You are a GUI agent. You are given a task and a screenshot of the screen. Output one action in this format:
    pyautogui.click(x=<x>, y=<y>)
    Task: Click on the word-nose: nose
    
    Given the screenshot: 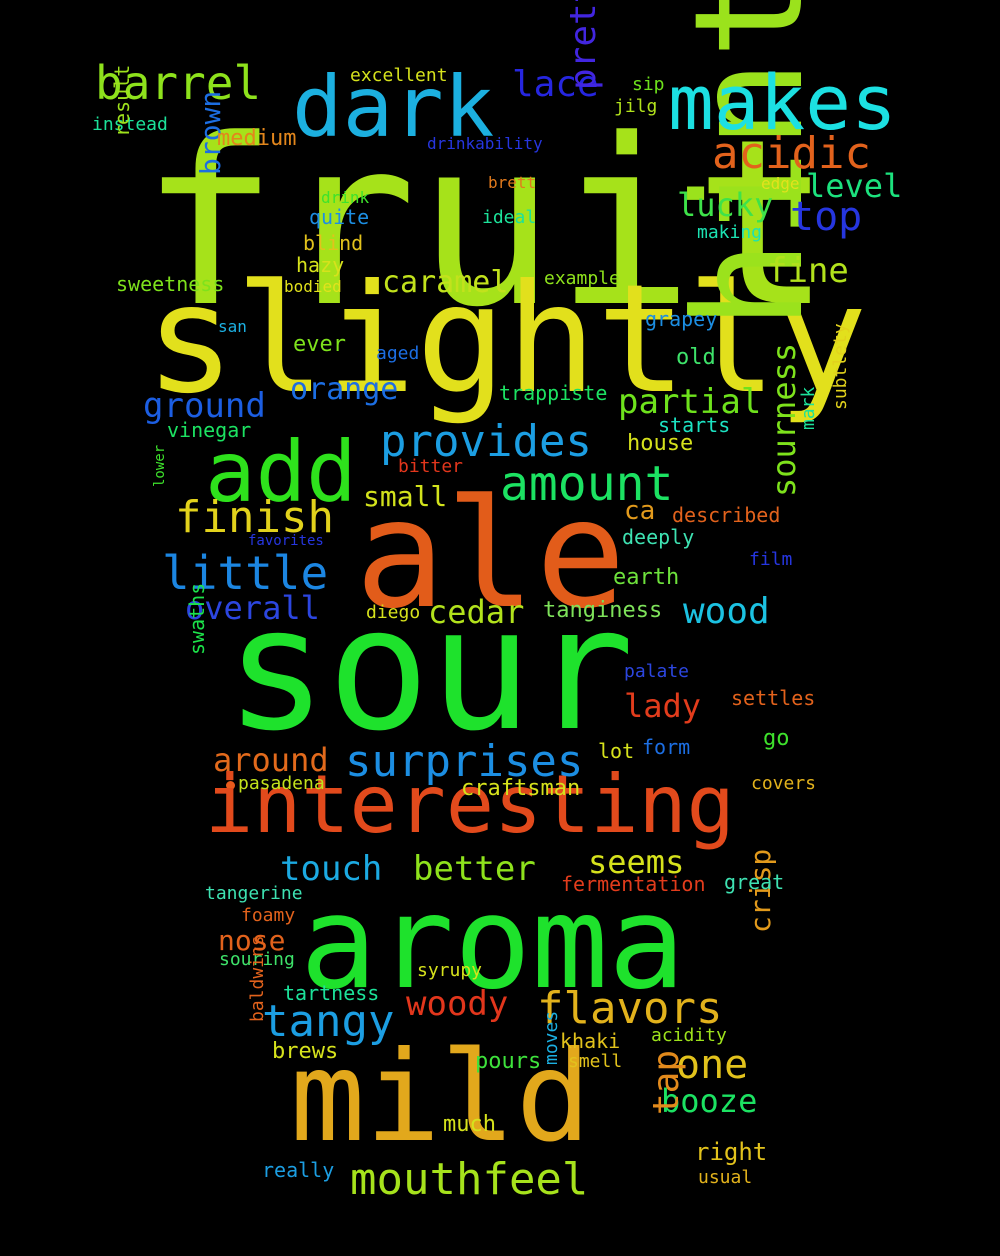 What is the action you would take?
    pyautogui.click(x=252, y=940)
    